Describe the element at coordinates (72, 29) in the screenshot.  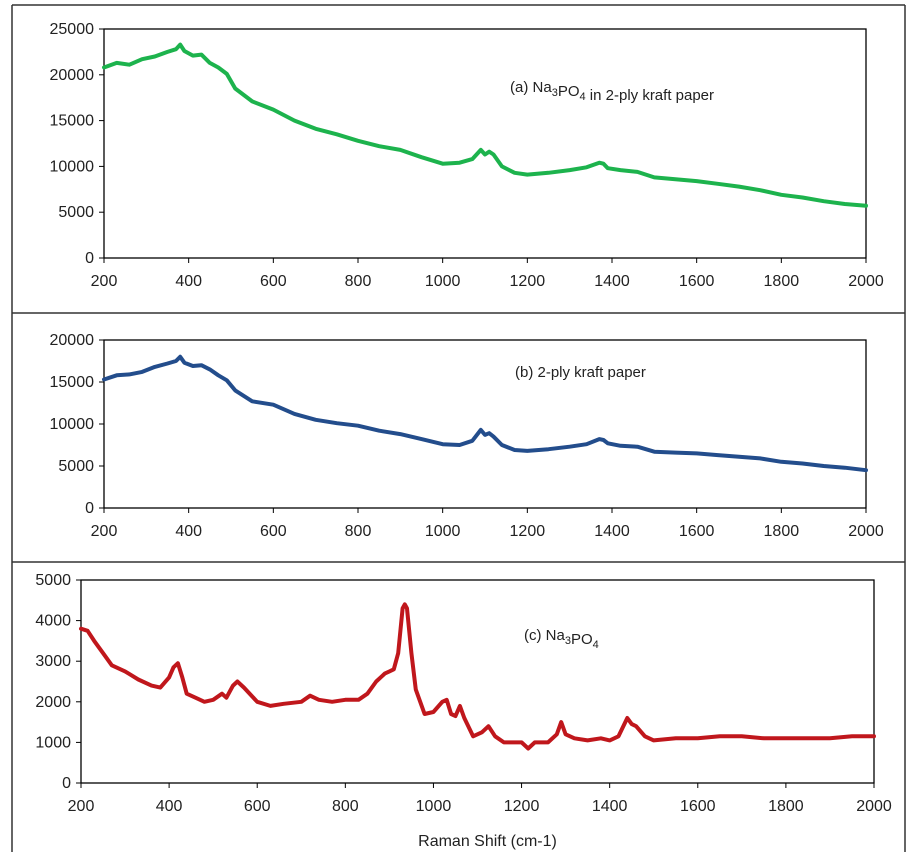
I see `y-tick-label: 25000` at that location.